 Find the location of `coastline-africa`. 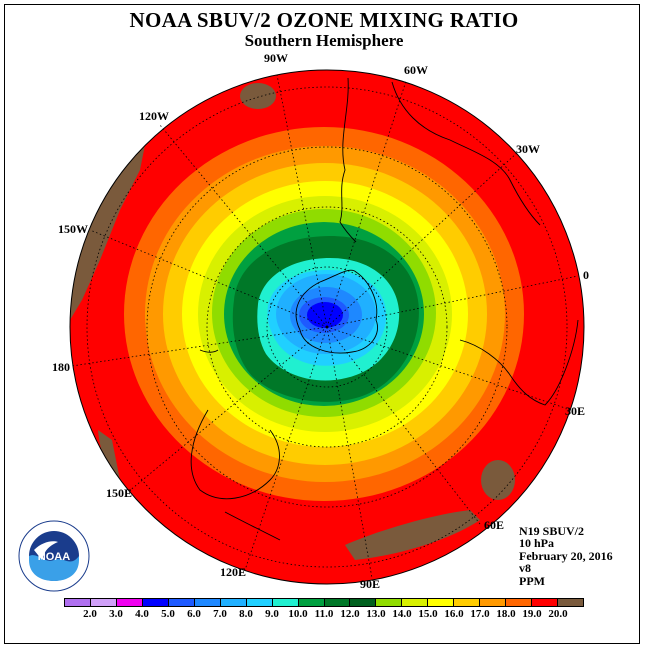

coastline-africa is located at coordinates (519, 362).